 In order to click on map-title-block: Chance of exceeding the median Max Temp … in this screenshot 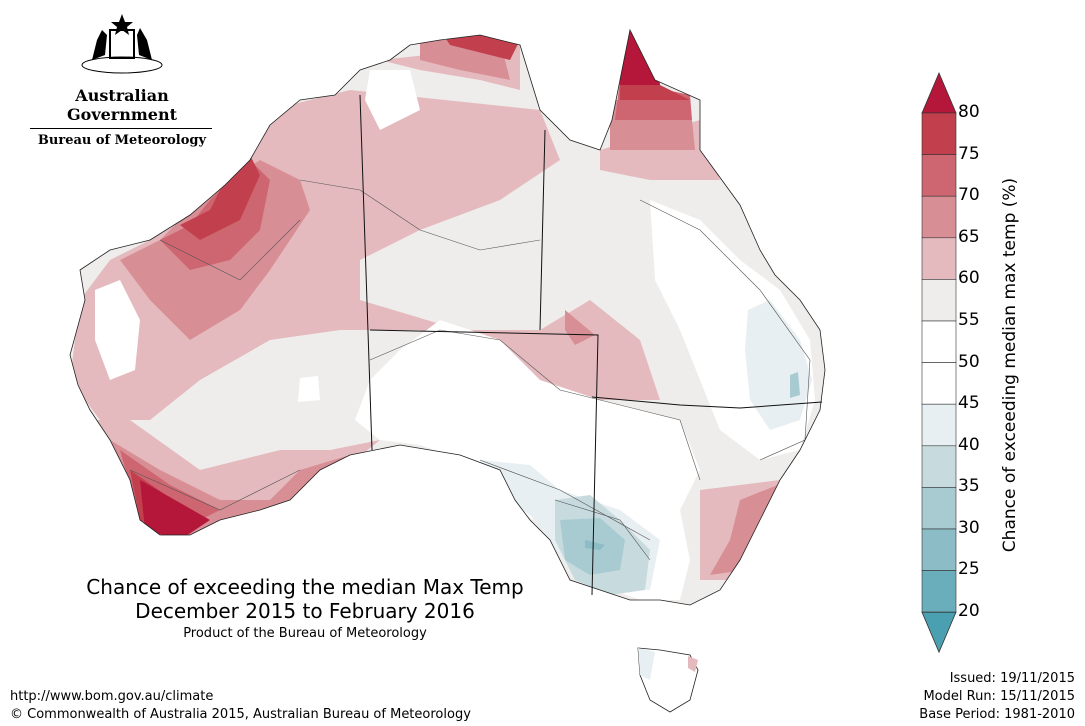, I will do `click(305, 608)`.